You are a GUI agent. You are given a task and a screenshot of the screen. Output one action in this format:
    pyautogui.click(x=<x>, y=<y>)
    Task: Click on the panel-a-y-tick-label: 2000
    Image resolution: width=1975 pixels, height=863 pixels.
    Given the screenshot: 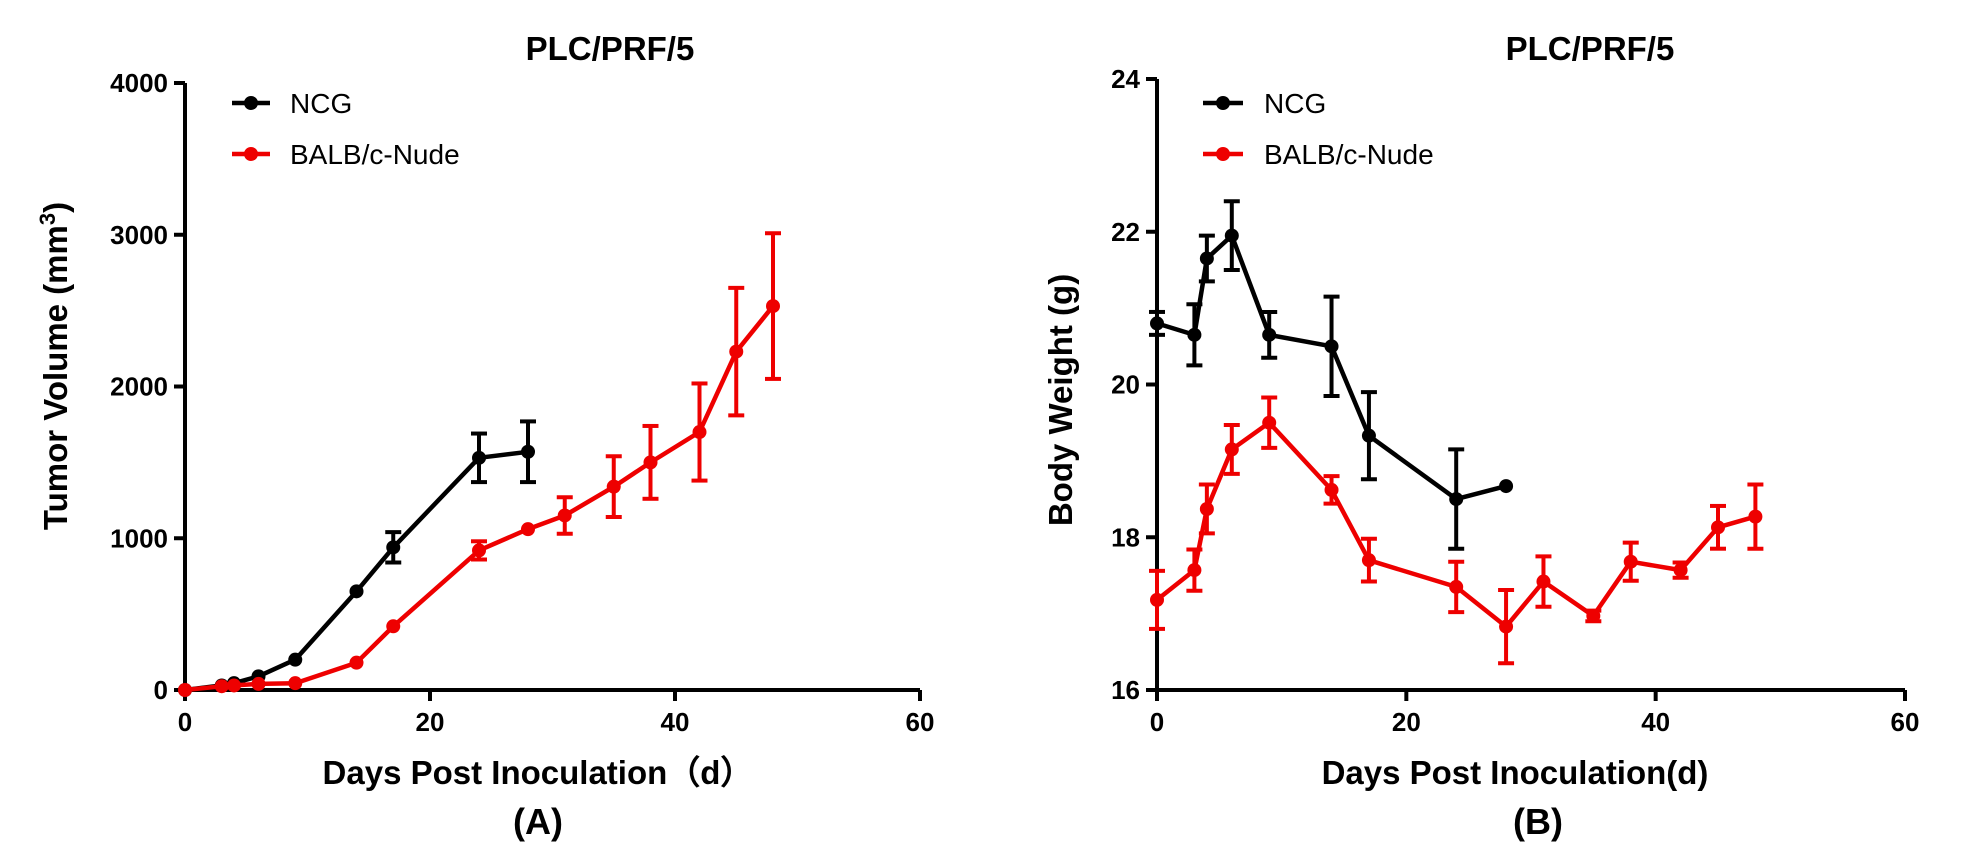 What is the action you would take?
    pyautogui.click(x=139, y=387)
    